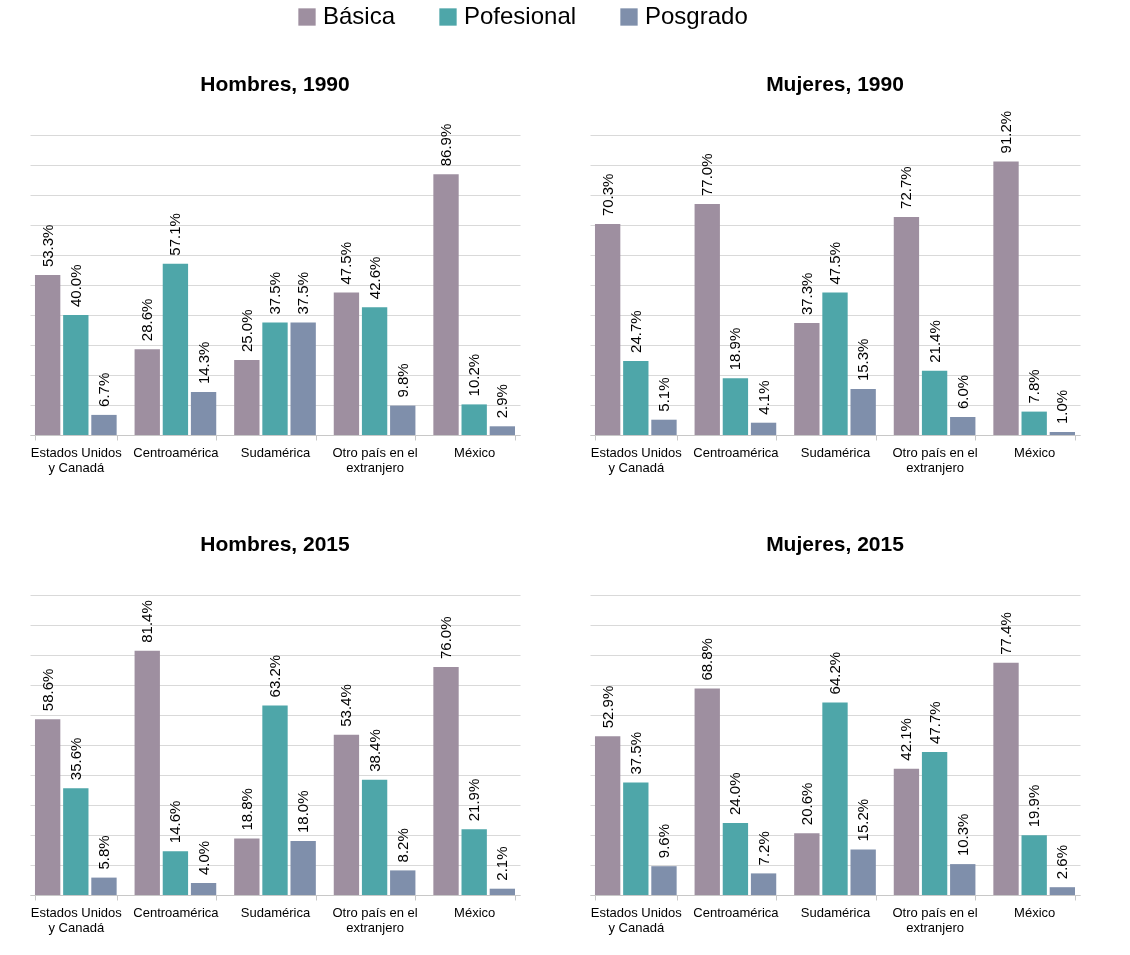  Describe the element at coordinates (1034, 806) in the screenshot. I see `data-label: 19.9%` at that location.